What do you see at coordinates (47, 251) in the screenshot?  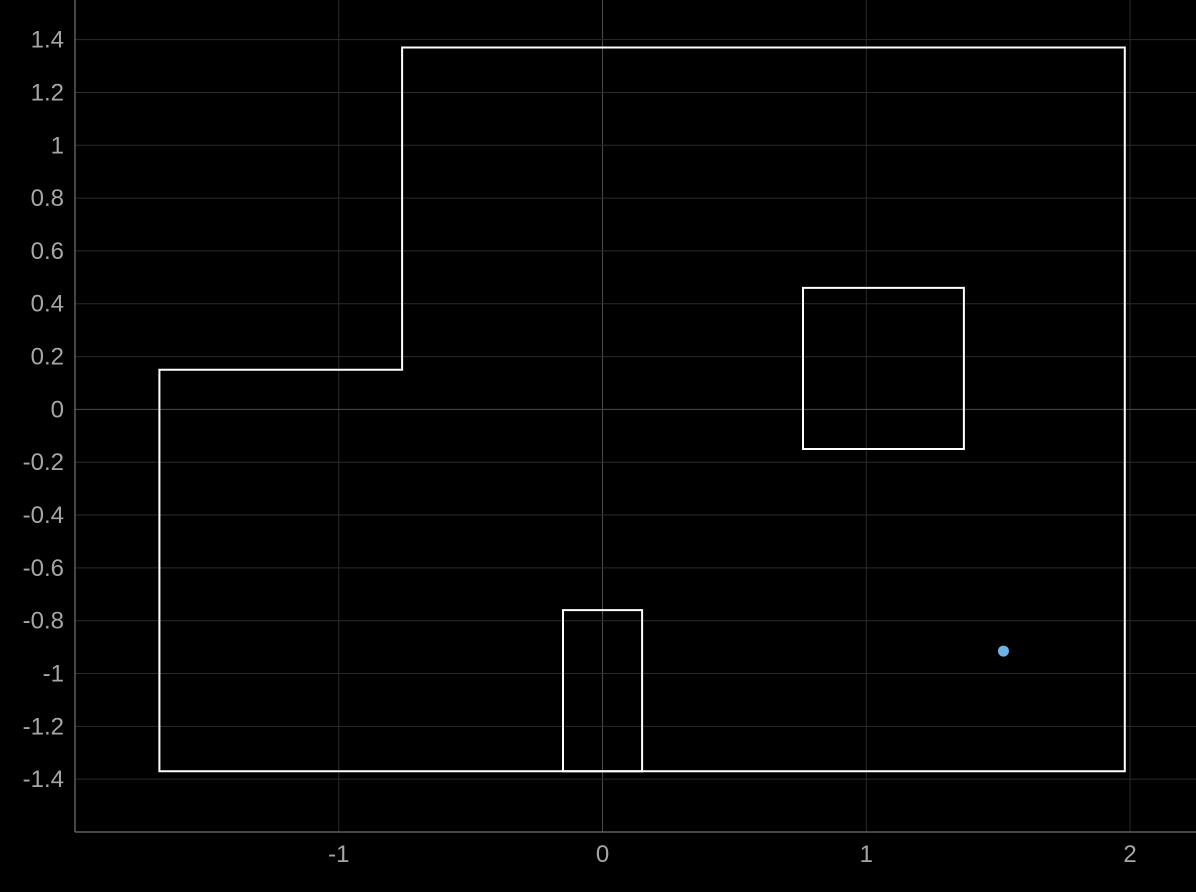 I see `y-tick-label: 0.6` at bounding box center [47, 251].